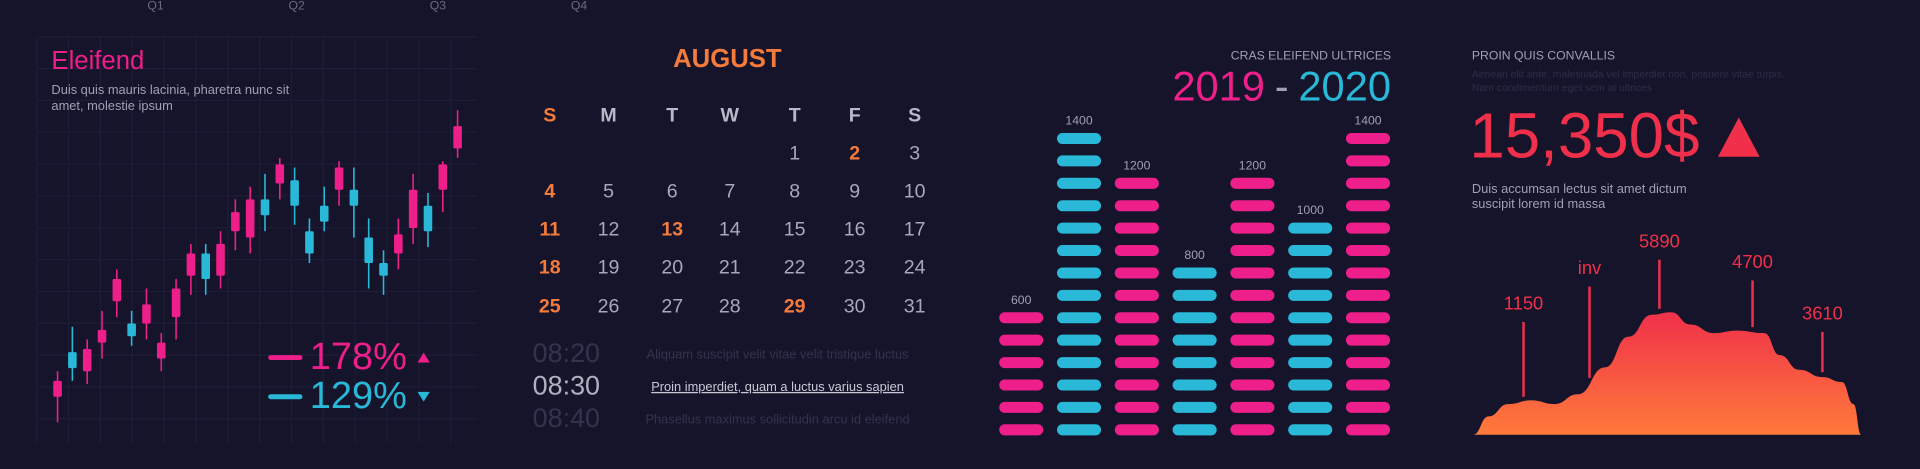 This screenshot has height=469, width=1920. What do you see at coordinates (438, 6) in the screenshot?
I see `quarter-label: Q3` at bounding box center [438, 6].